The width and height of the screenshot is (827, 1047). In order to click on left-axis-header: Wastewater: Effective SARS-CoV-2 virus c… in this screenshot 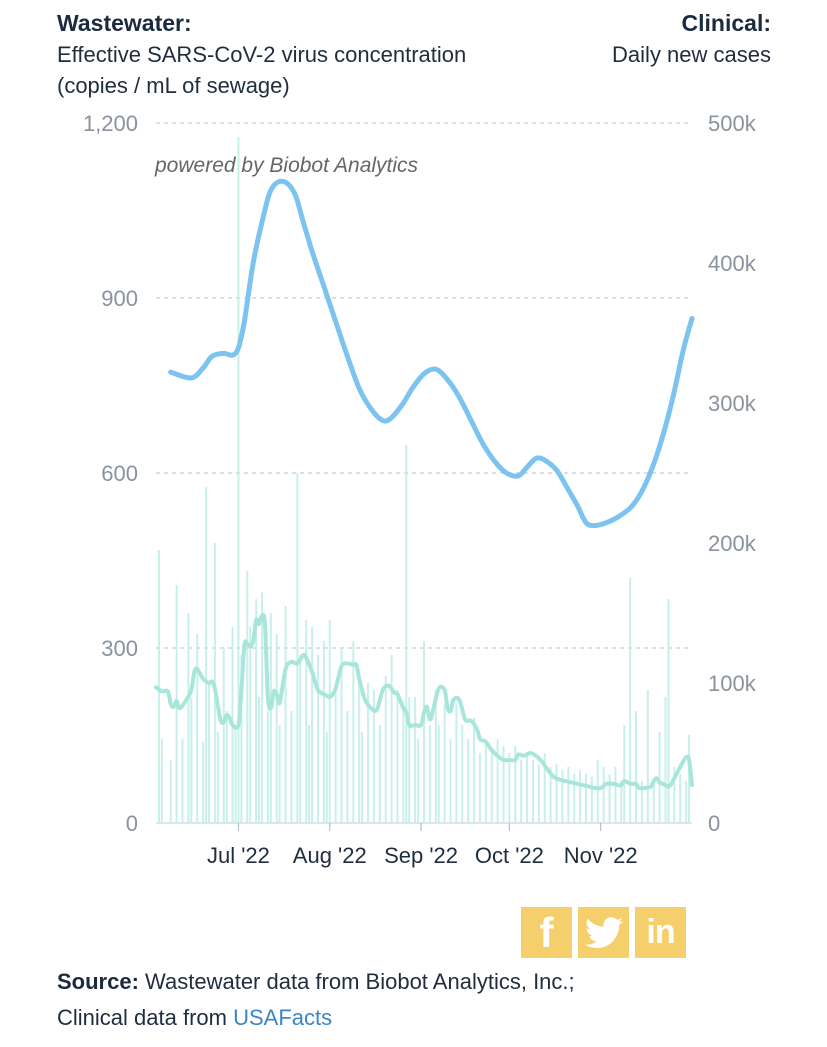, I will do `click(317, 54)`.